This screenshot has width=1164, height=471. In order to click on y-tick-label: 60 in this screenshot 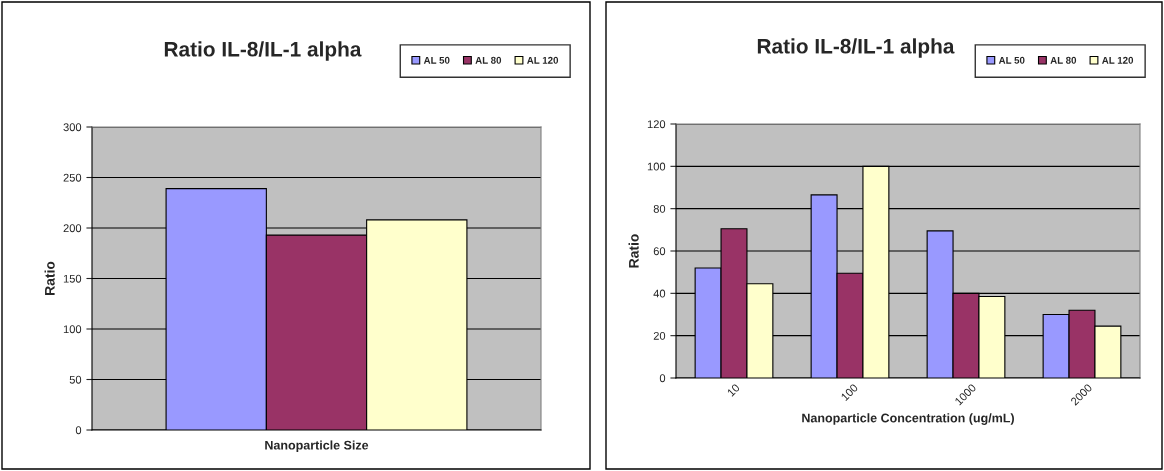, I will do `click(659, 251)`.